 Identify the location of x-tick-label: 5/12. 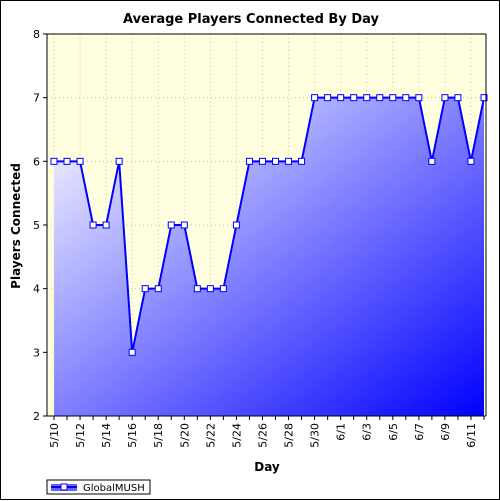
(80, 435).